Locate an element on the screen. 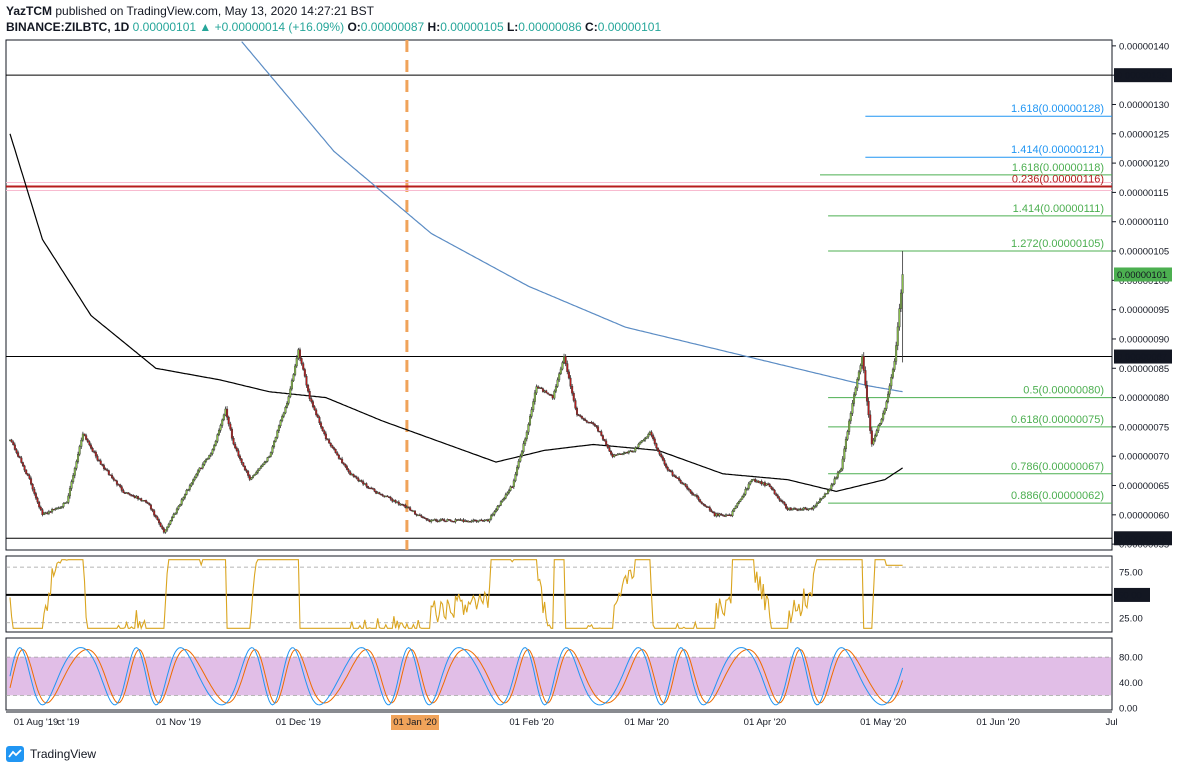 The image size is (1180, 768). footer-brand: TradingView is located at coordinates (63, 754).